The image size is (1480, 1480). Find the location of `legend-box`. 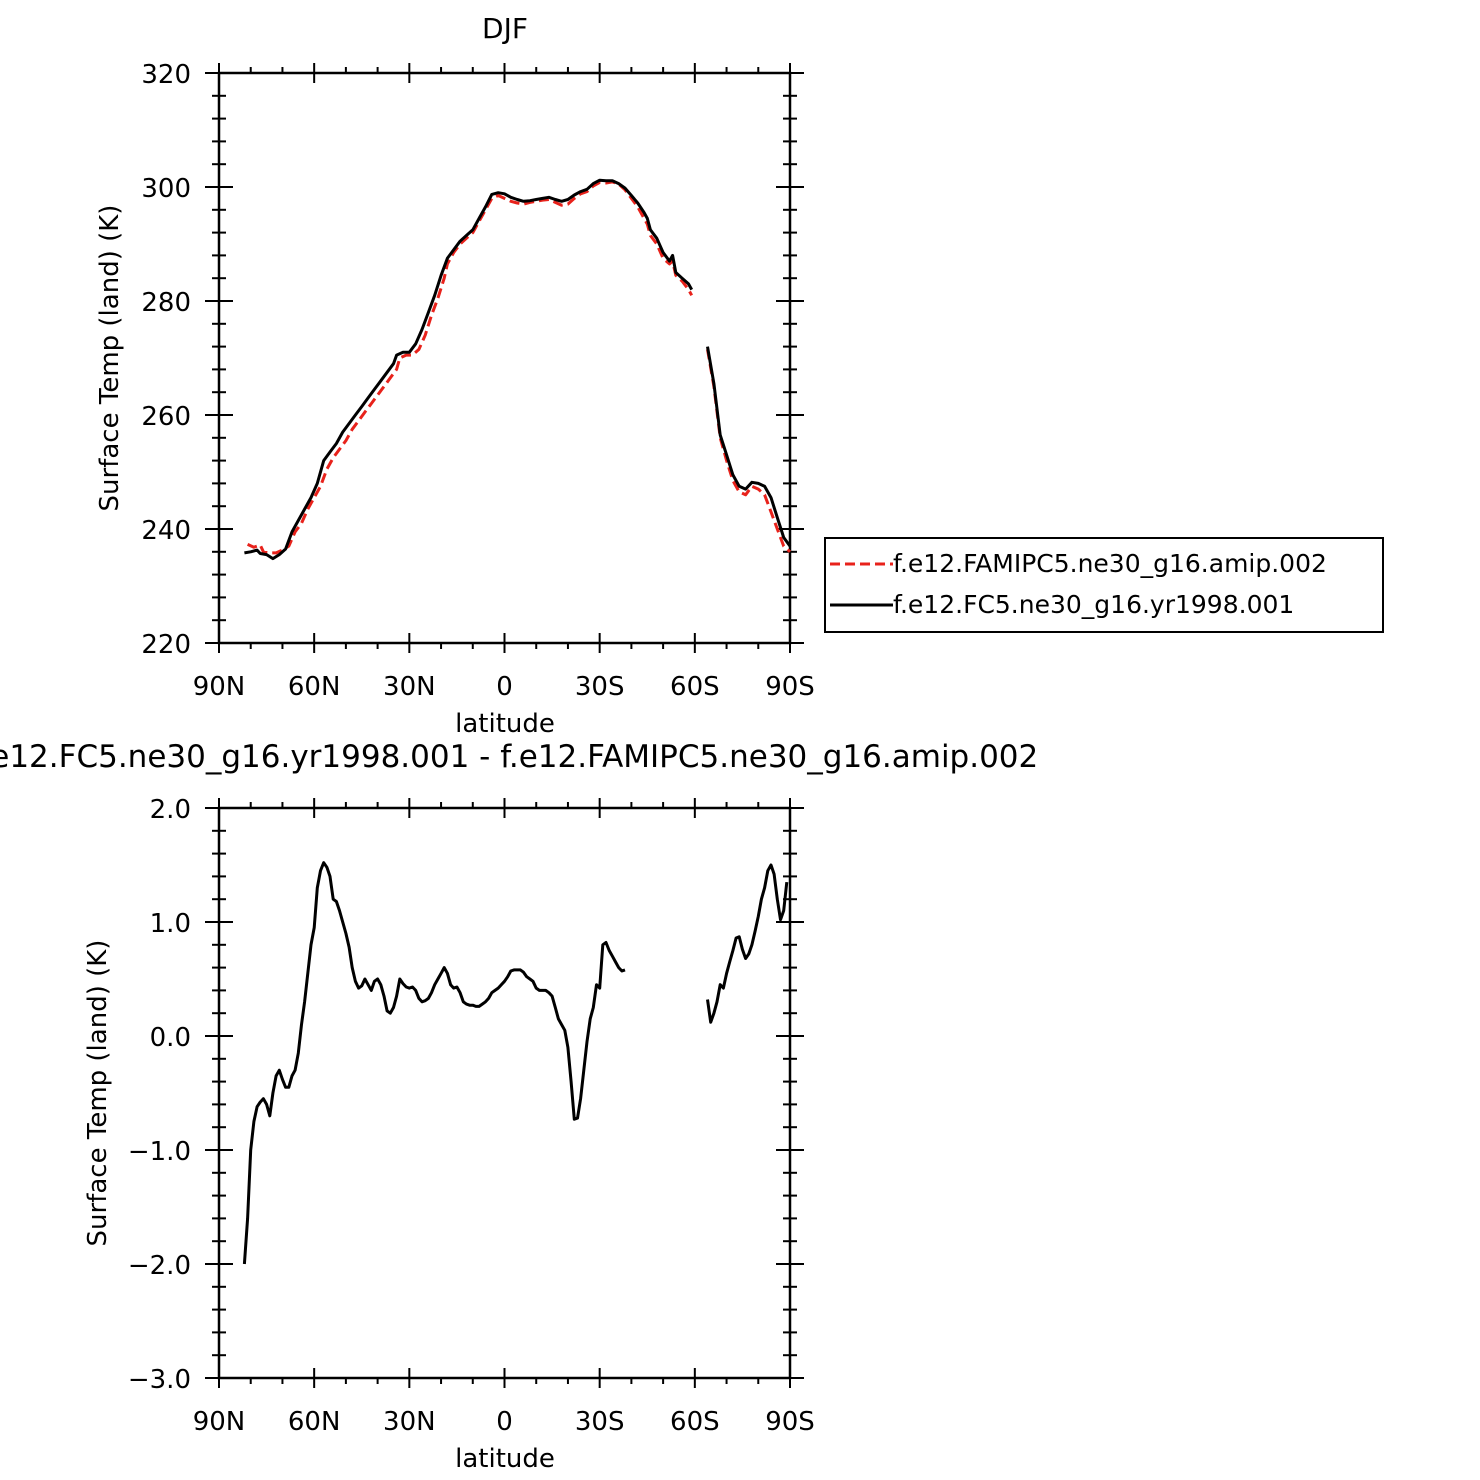

legend-box is located at coordinates (1104, 585).